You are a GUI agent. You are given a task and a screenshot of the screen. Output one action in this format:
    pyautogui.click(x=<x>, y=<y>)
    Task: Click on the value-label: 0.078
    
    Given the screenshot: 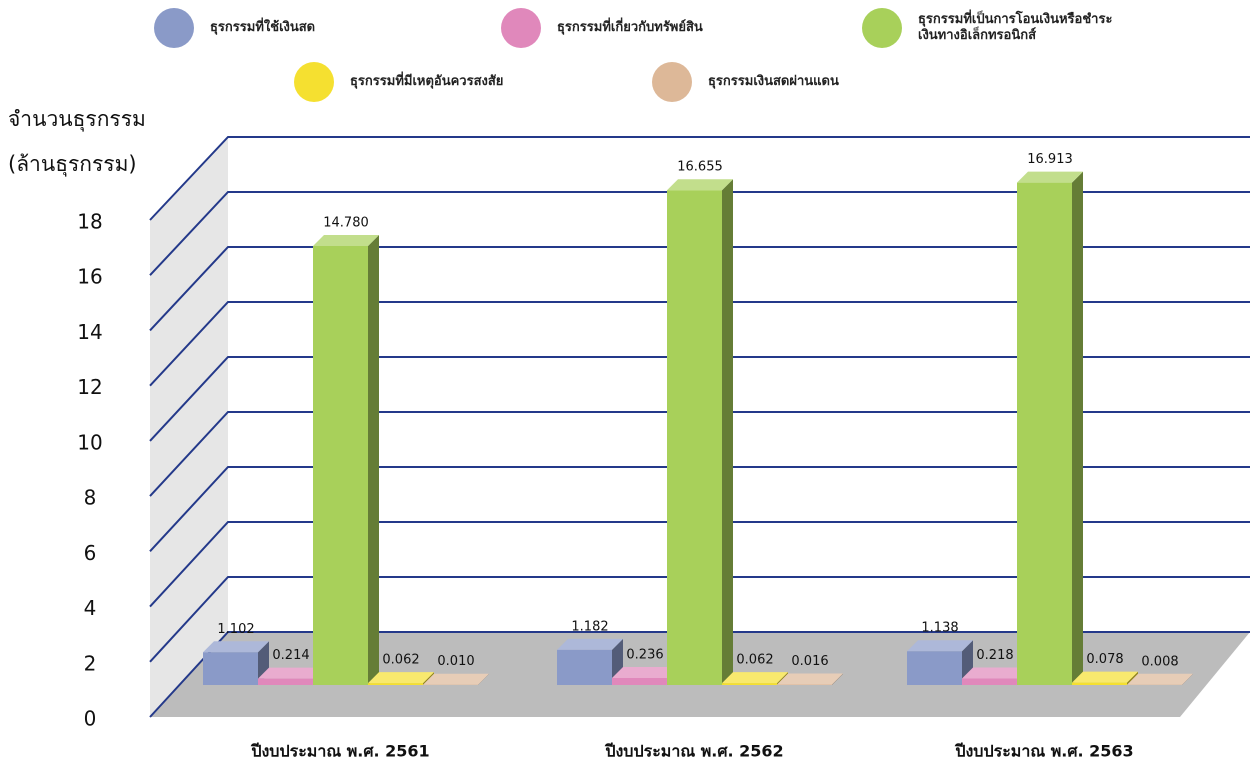 What is the action you would take?
    pyautogui.click(x=1104, y=659)
    